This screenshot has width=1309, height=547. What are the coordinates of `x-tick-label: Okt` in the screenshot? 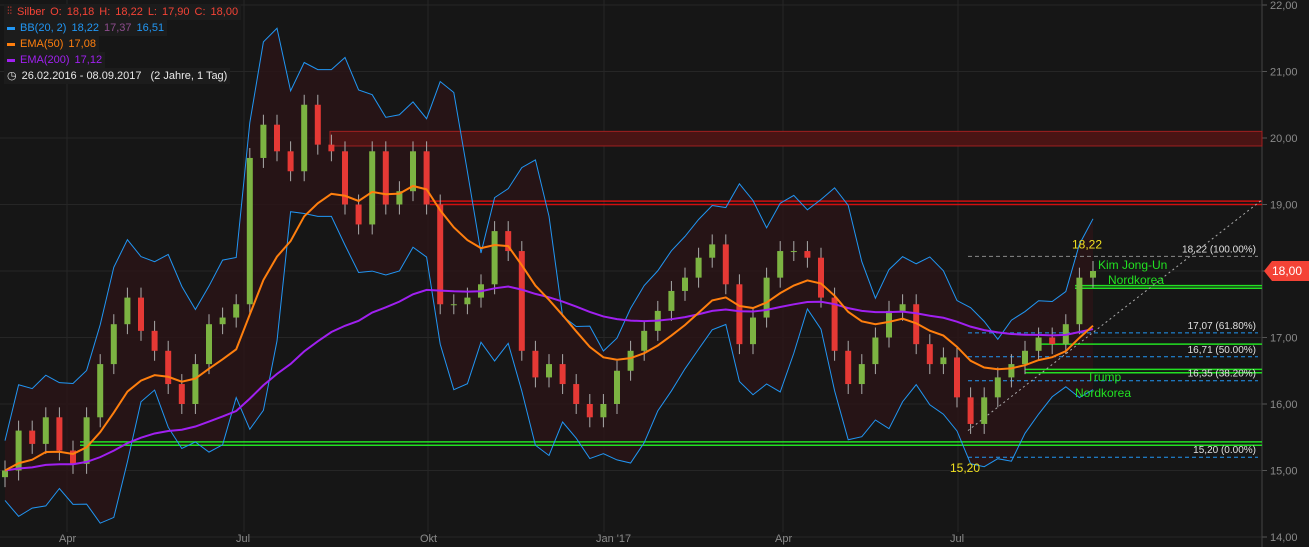 It's located at (428, 539).